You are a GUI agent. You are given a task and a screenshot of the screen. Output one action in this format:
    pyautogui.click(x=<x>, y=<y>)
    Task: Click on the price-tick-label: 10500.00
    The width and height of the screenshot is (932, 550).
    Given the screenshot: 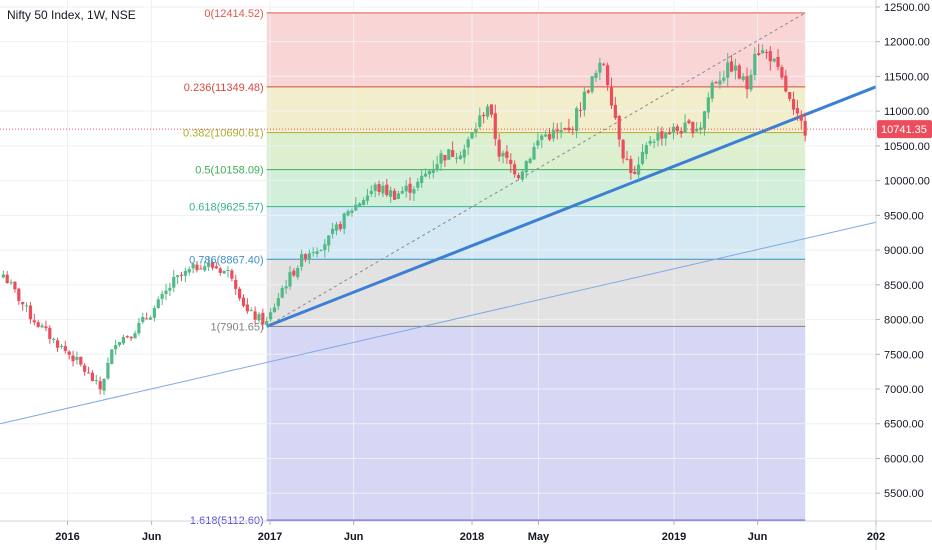 What is the action you would take?
    pyautogui.click(x=907, y=147)
    